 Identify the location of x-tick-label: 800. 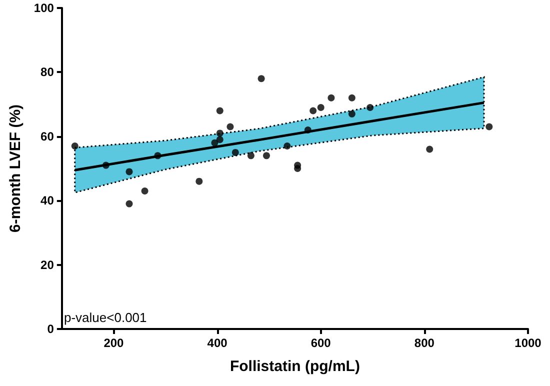
(424, 343).